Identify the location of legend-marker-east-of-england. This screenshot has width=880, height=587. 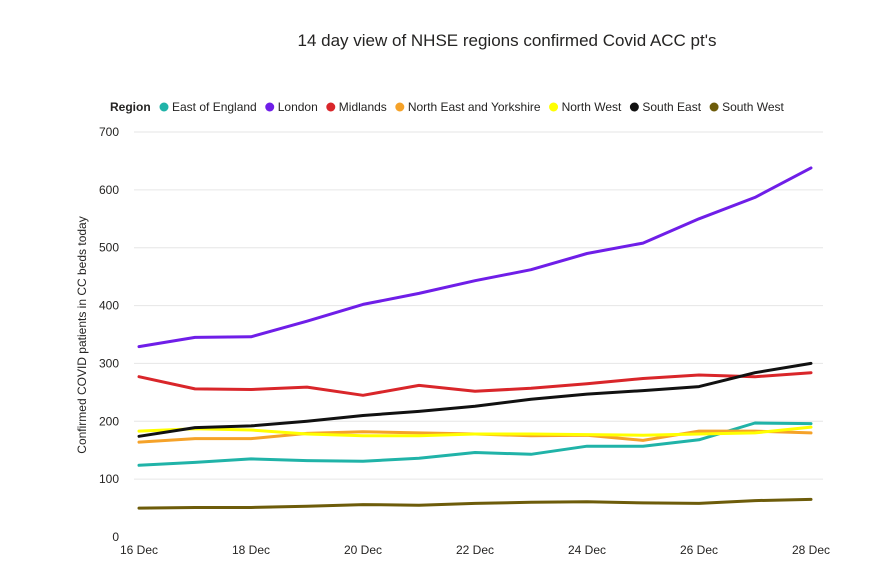
(164, 107).